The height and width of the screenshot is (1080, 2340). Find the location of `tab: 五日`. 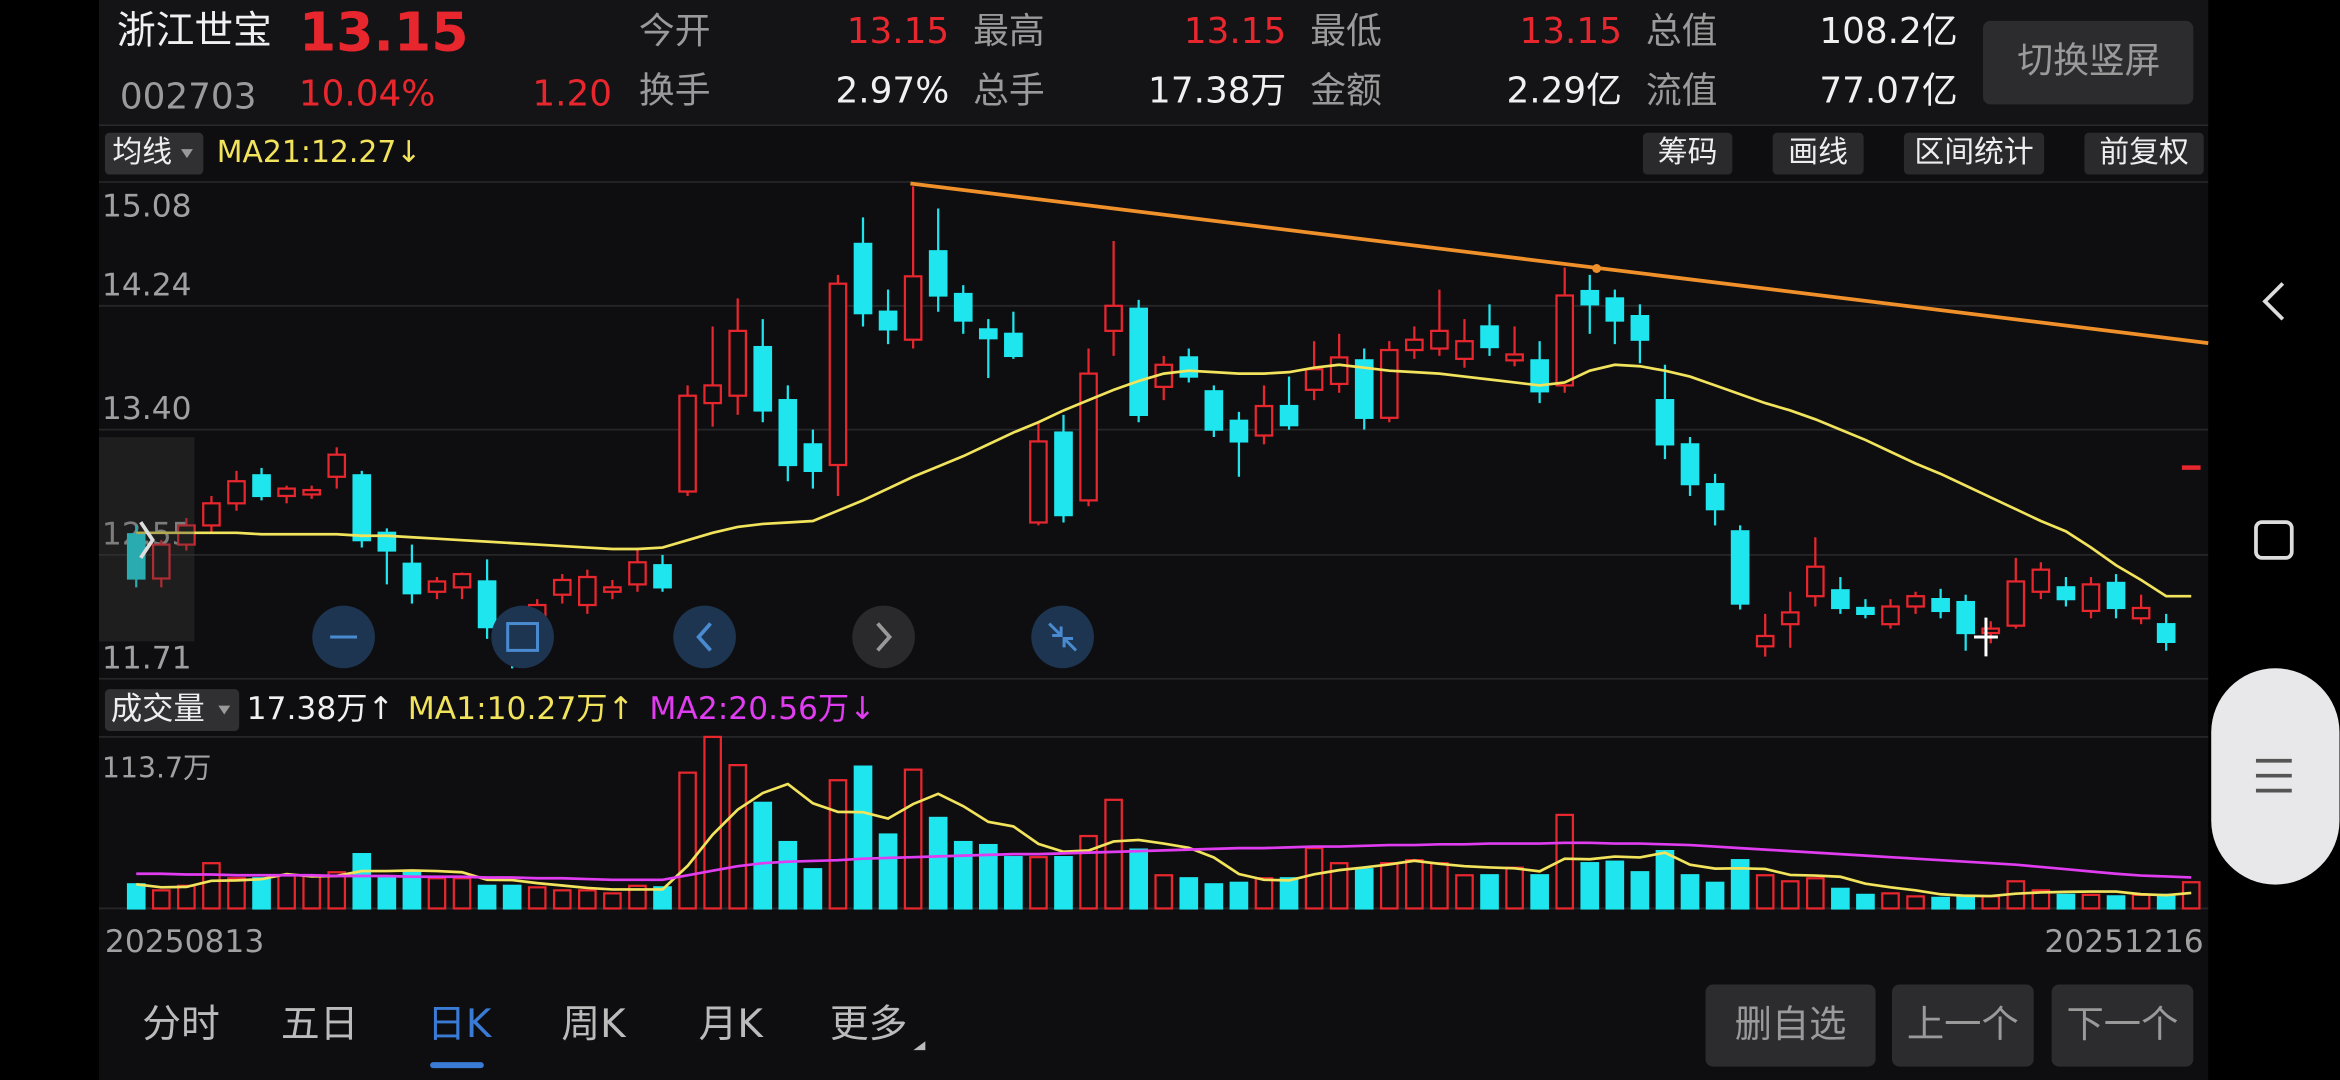

tab: 五日 is located at coordinates (320, 1024).